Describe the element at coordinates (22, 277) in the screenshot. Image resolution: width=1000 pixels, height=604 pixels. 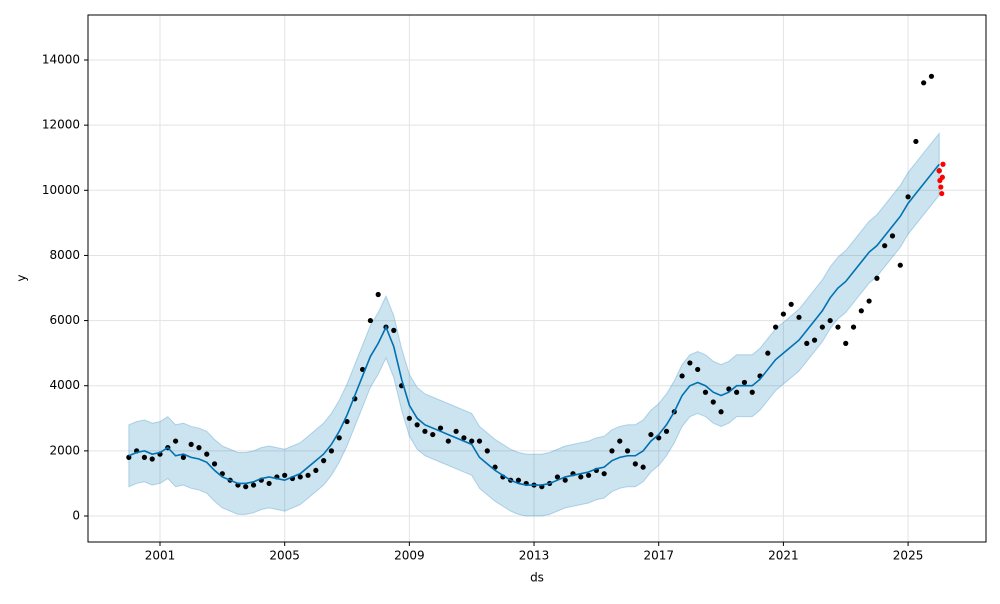
I see `y-axis-label: y` at that location.